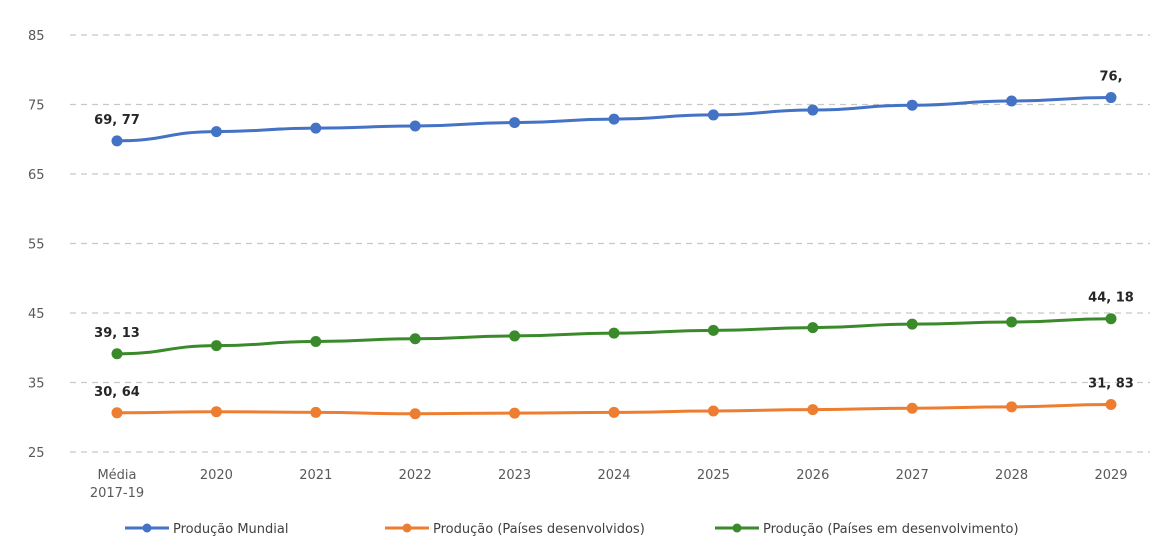  Describe the element at coordinates (36, 314) in the screenshot. I see `y-tick-label-45: 45` at that location.